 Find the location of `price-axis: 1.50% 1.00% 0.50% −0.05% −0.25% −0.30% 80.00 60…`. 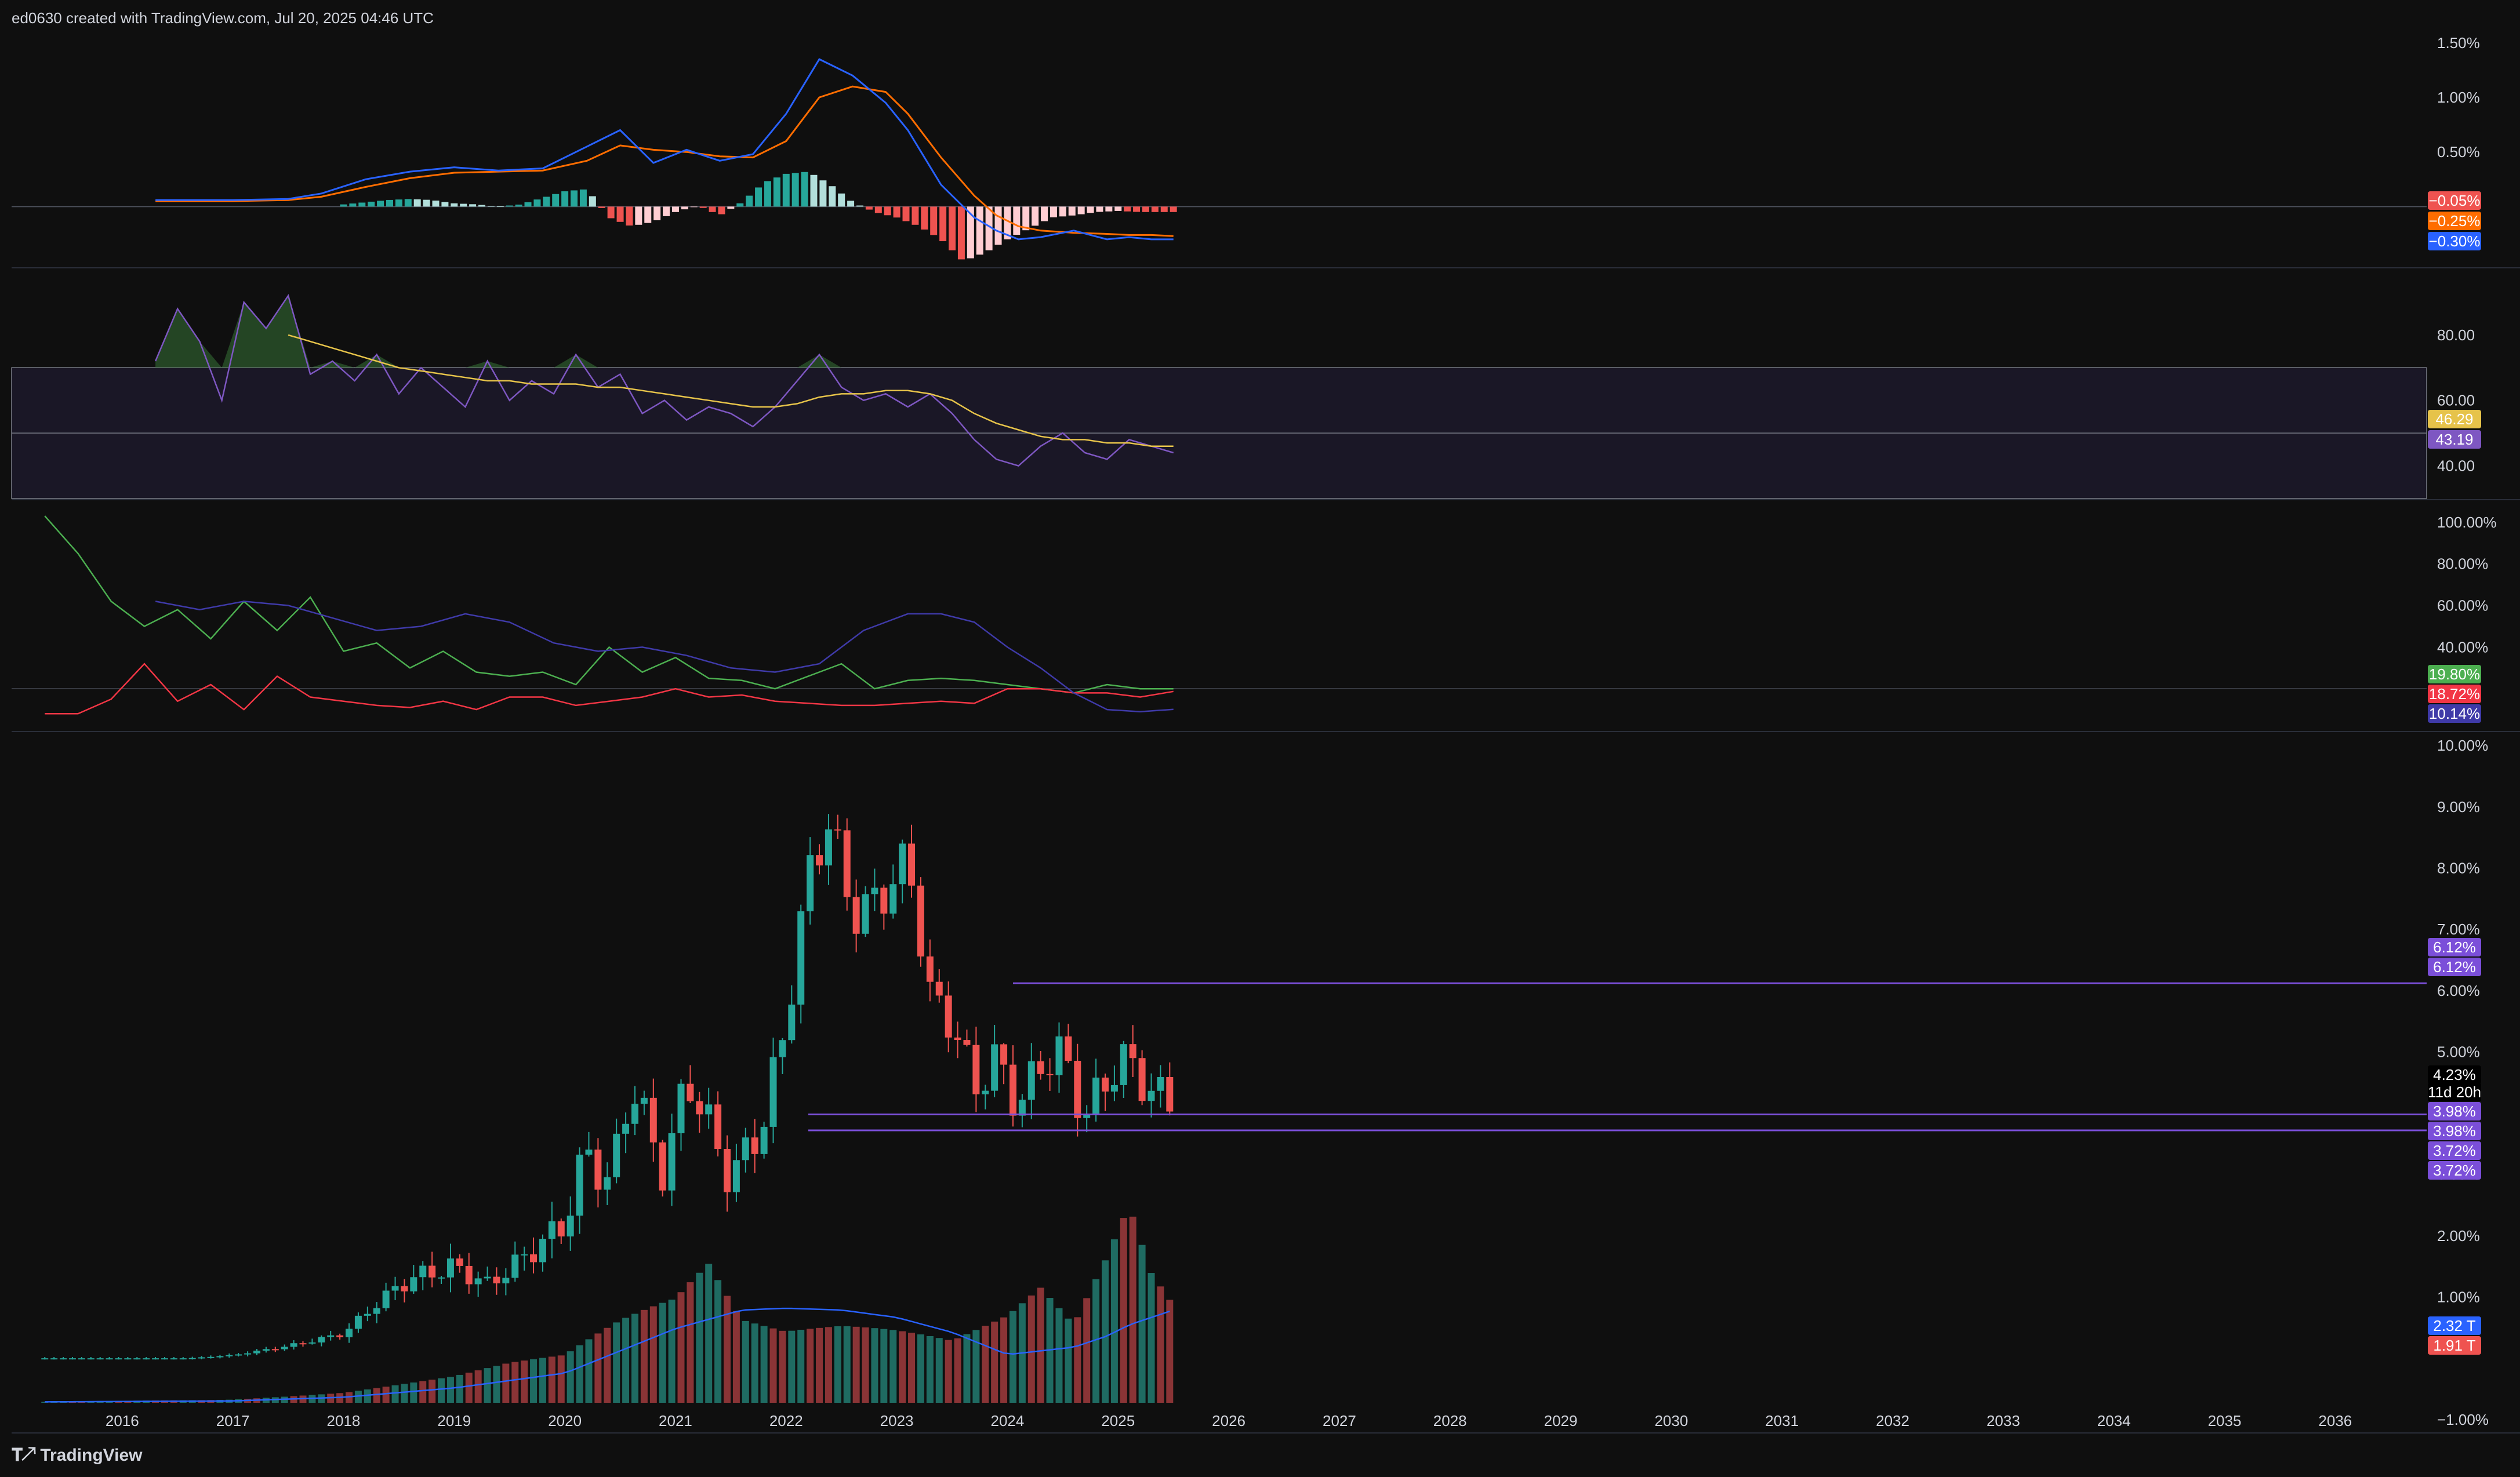

price-axis: 1.50% 1.00% 0.50% −0.05% −0.25% −0.30% 80.00 60… is located at coordinates (2463, 731).